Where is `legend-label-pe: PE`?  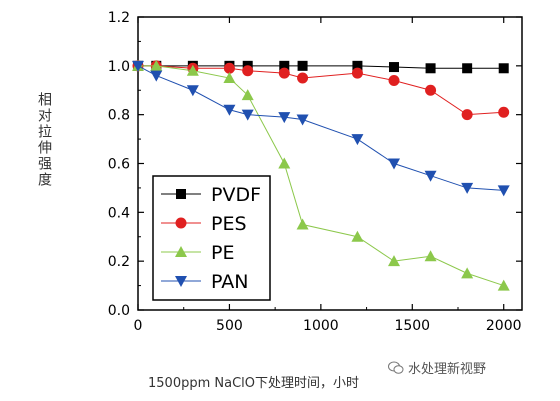 legend-label-pe: PE is located at coordinates (222, 253).